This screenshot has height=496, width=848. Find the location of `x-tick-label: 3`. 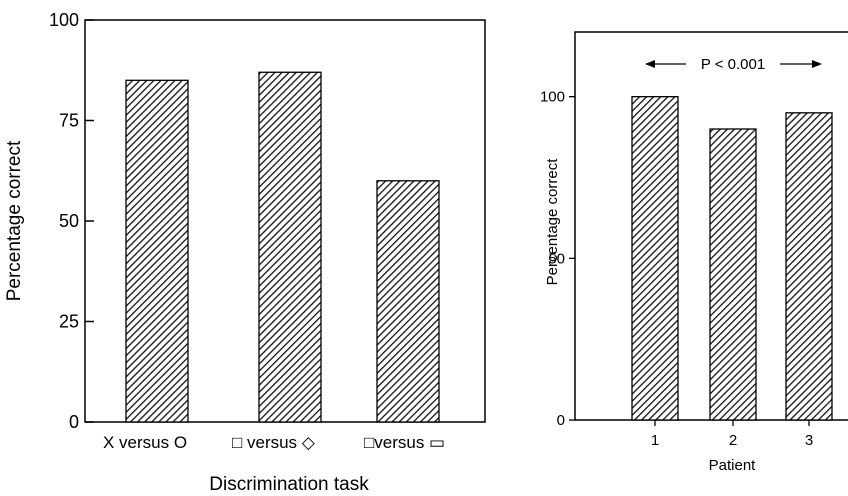

x-tick-label: 3 is located at coordinates (809, 440).